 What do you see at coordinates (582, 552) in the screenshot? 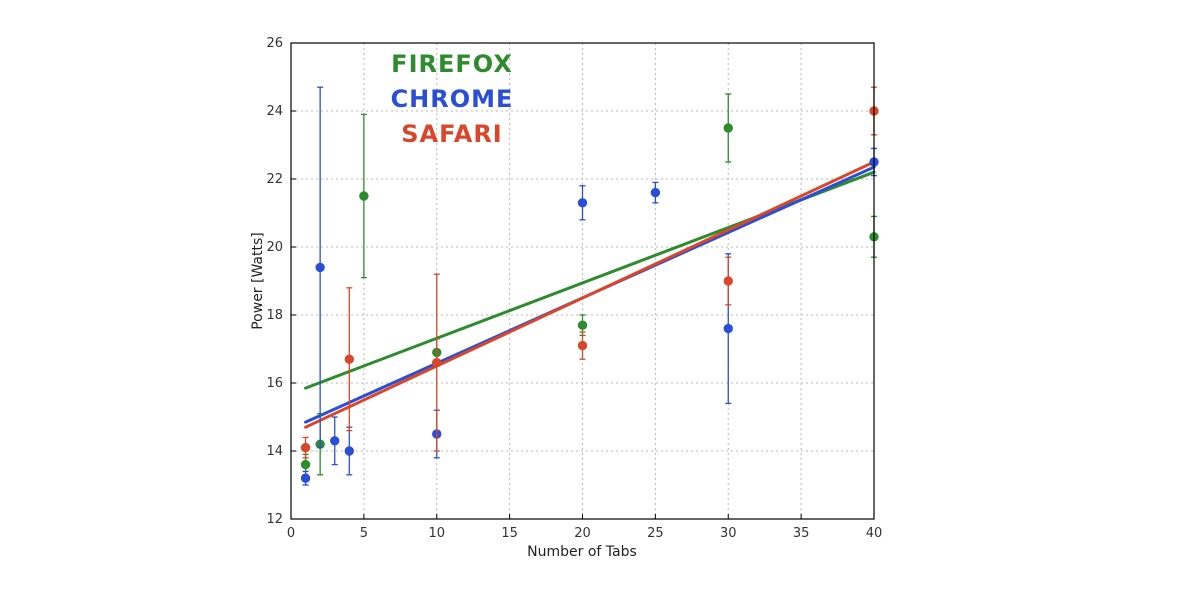
I see `x-axis-title: Number of Tabs` at bounding box center [582, 552].